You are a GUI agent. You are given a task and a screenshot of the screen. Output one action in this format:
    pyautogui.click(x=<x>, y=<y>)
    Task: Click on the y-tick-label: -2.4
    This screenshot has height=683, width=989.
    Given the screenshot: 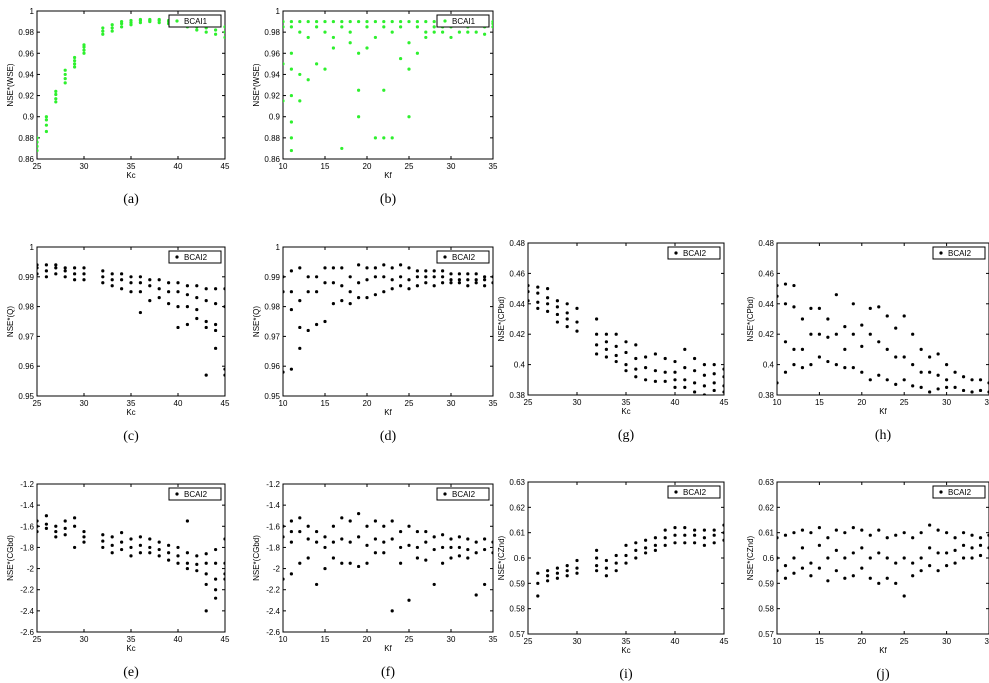 What is the action you would take?
    pyautogui.click(x=27, y=611)
    